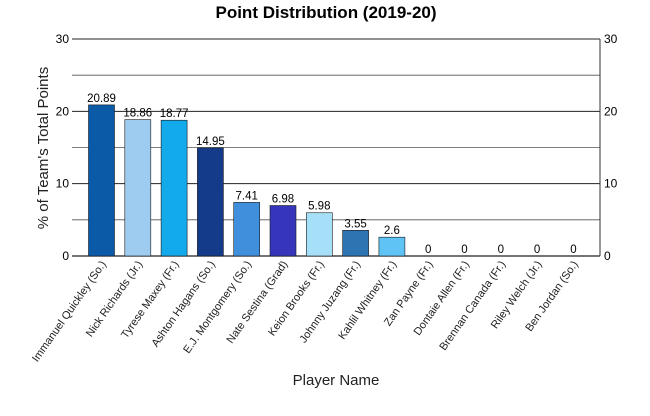  Describe the element at coordinates (355, 224) in the screenshot. I see `data-label: 3.55` at that location.